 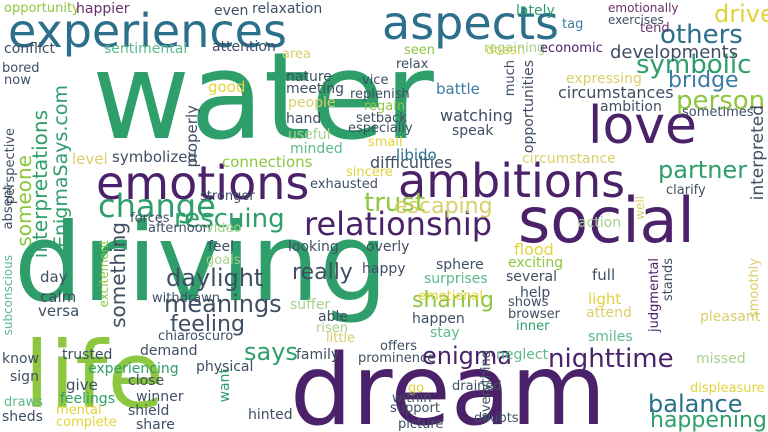 I want to click on cloud-word: exhausted, so click(x=344, y=184).